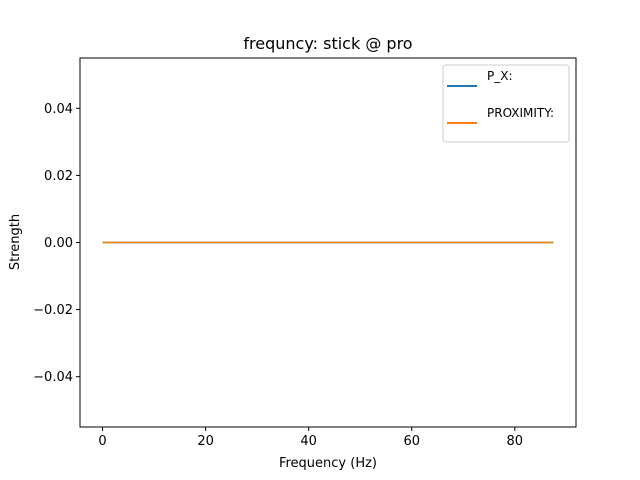 The image size is (640, 480). What do you see at coordinates (328, 463) in the screenshot?
I see `x-axis-label: Frequency (Hz)` at bounding box center [328, 463].